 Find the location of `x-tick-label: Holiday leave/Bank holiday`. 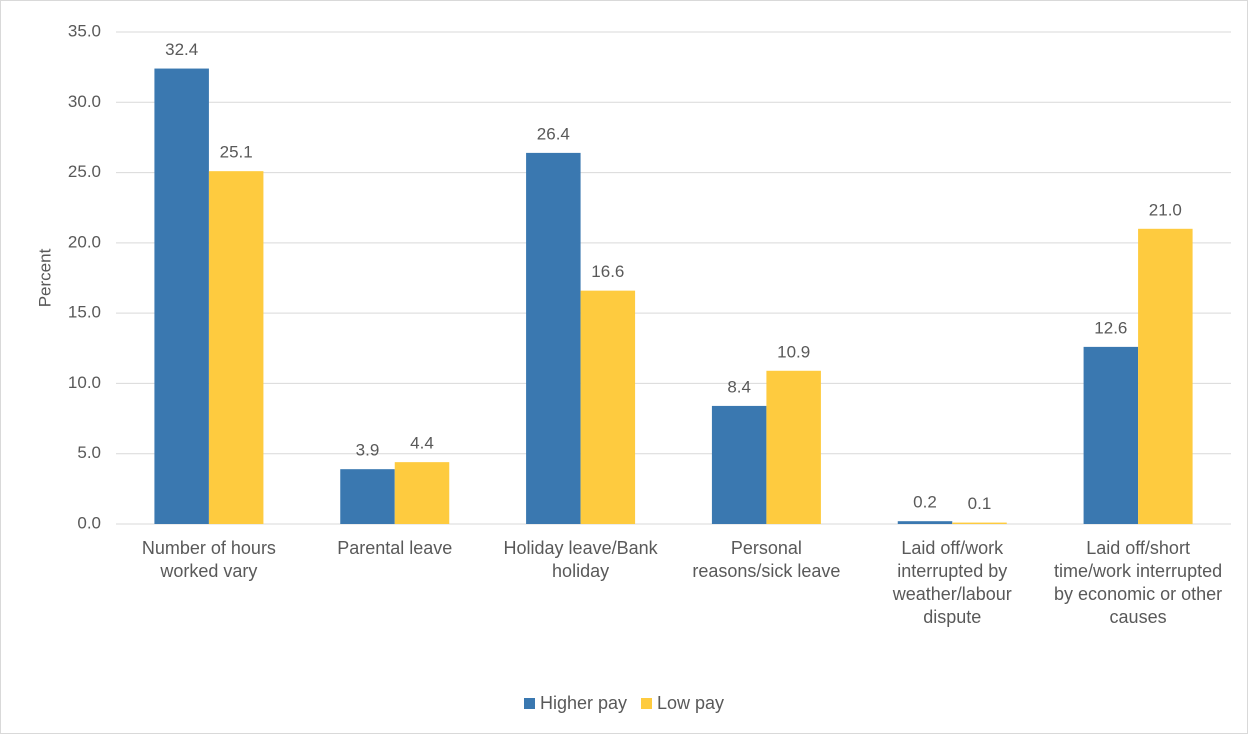

x-tick-label: Holiday leave/Bank holiday is located at coordinates (580, 559).